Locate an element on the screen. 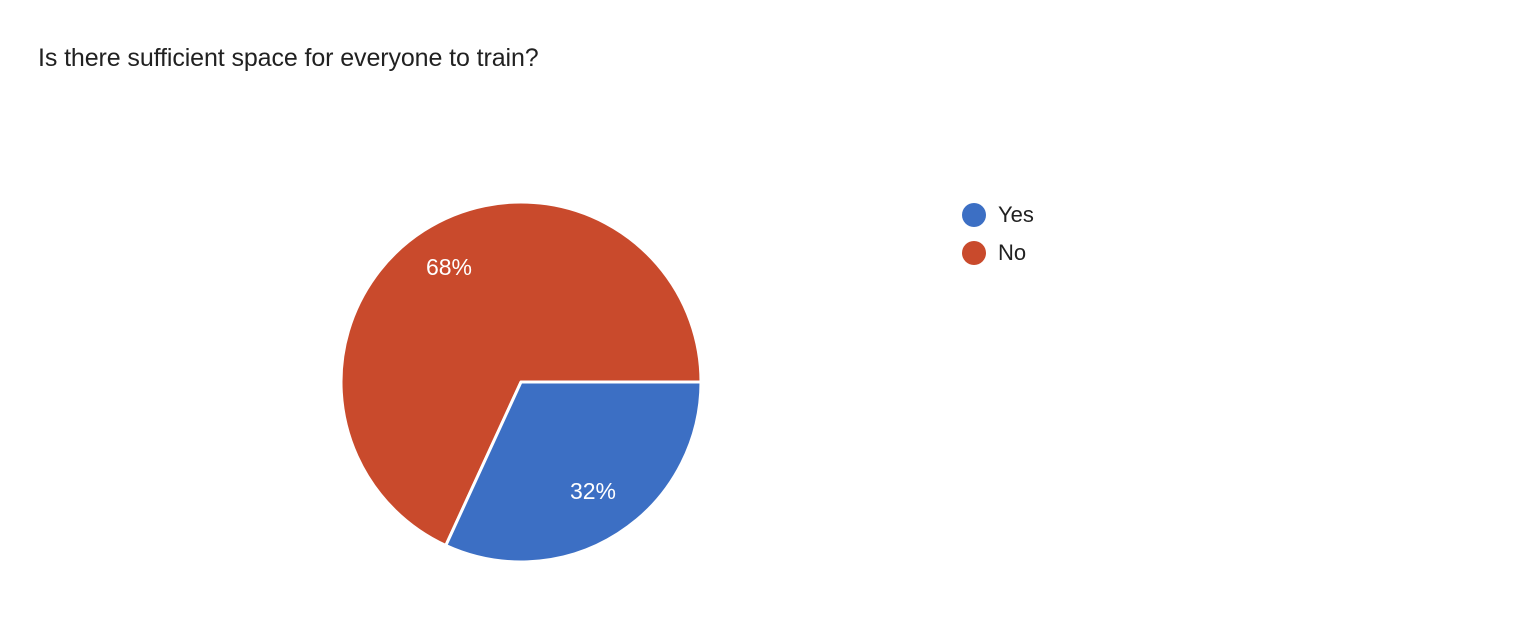  chart-legend: Yes No is located at coordinates (1092, 234).